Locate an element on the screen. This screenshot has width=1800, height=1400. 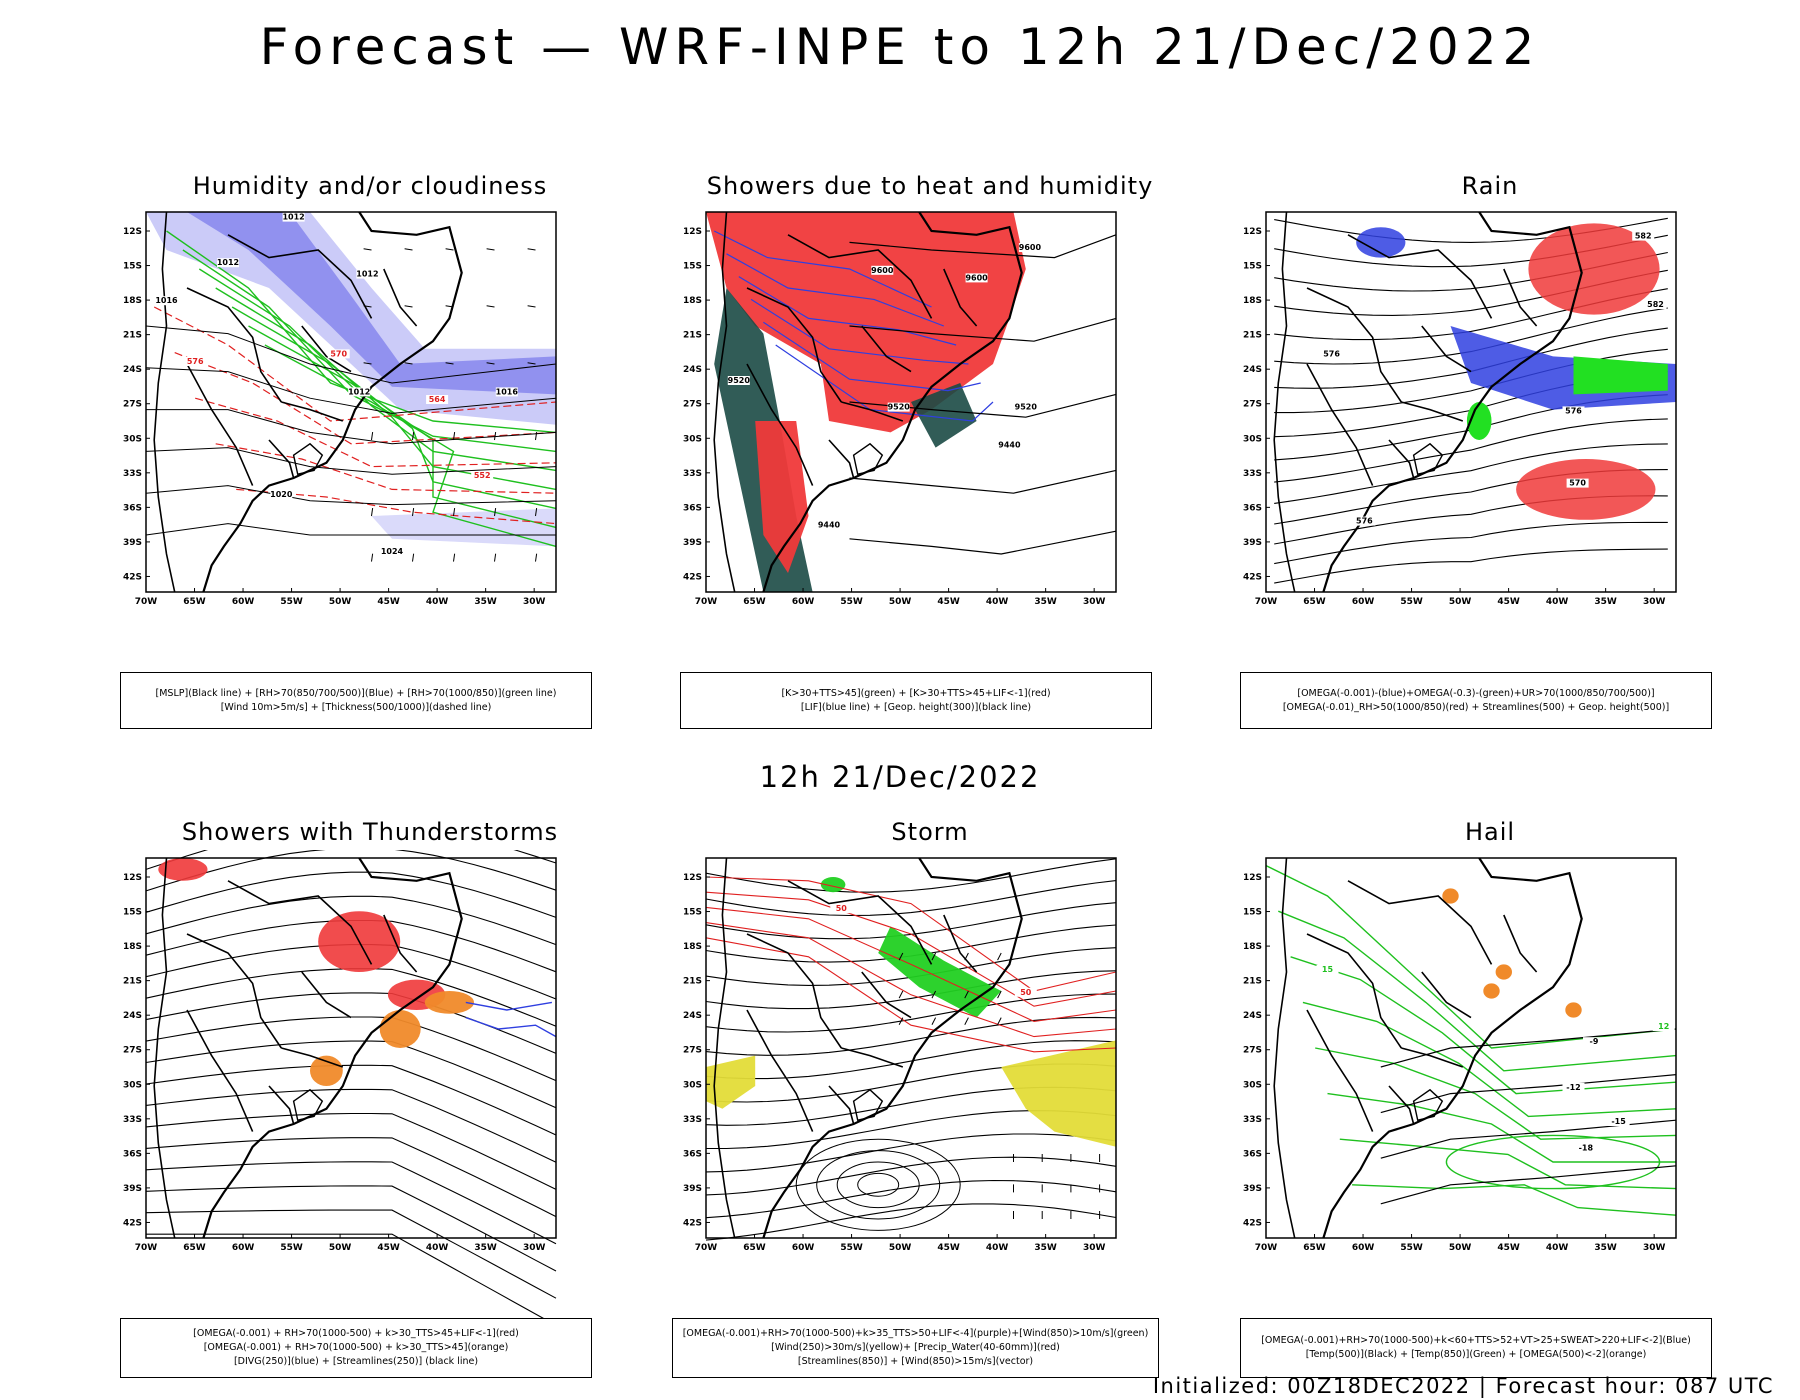
lon-tick-label: 60W is located at coordinates (803, 1248).